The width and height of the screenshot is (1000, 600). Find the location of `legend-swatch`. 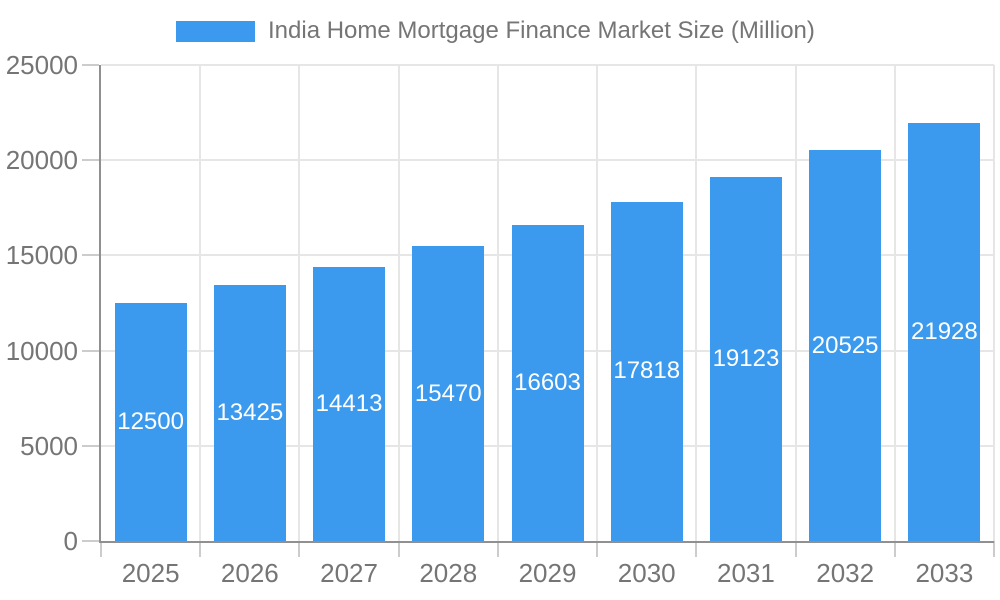

legend-swatch is located at coordinates (215, 31).